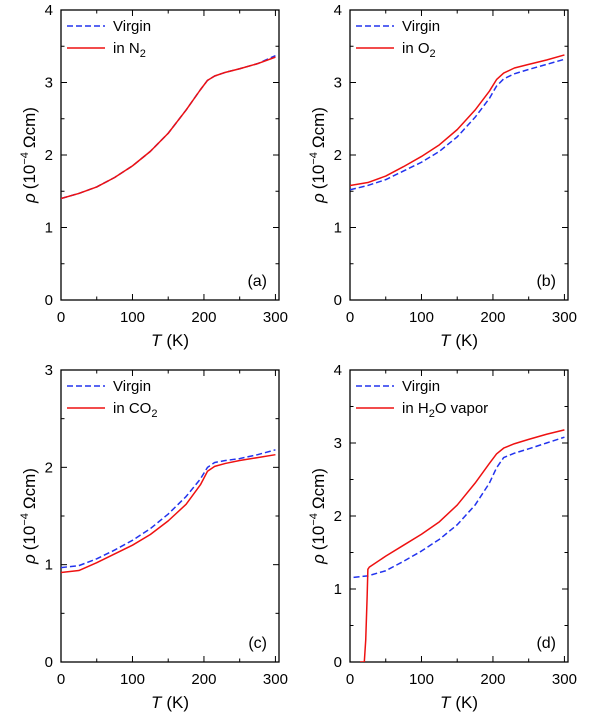  What do you see at coordinates (257, 643) in the screenshot?
I see `panel-label: (c)` at bounding box center [257, 643].